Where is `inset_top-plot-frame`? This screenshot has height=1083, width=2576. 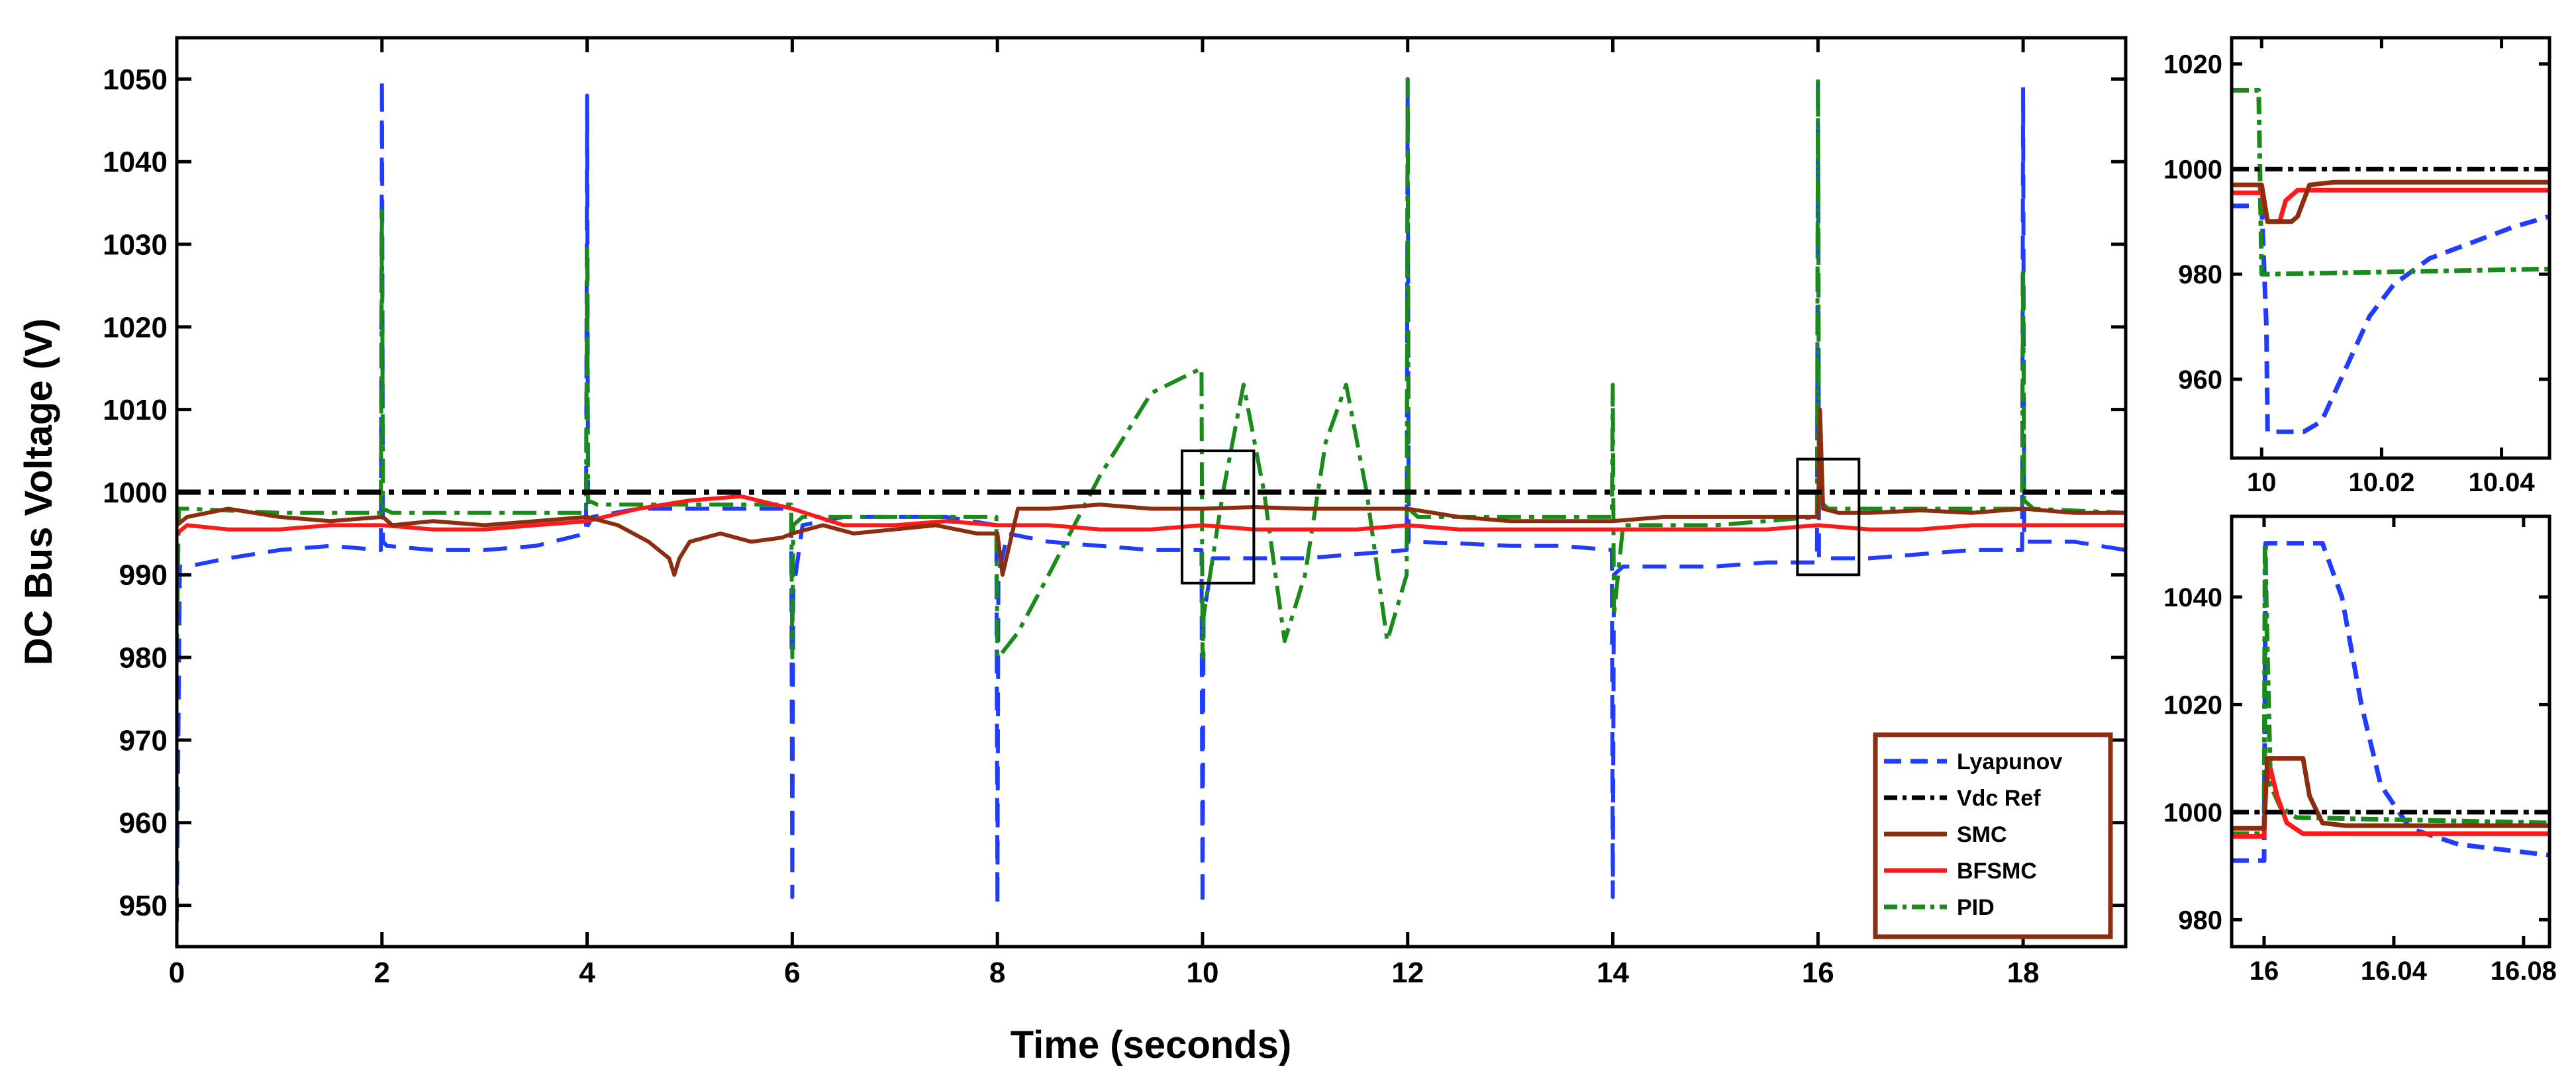 inset_top-plot-frame is located at coordinates (2390, 248).